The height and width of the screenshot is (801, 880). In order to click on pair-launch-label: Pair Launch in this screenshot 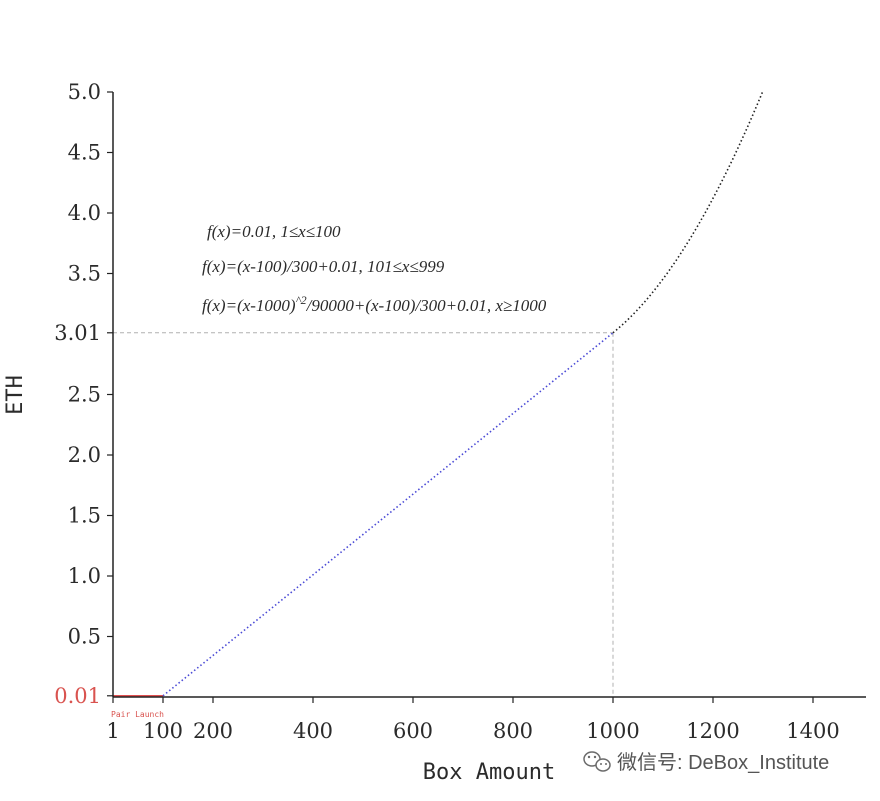, I will do `click(137, 714)`.